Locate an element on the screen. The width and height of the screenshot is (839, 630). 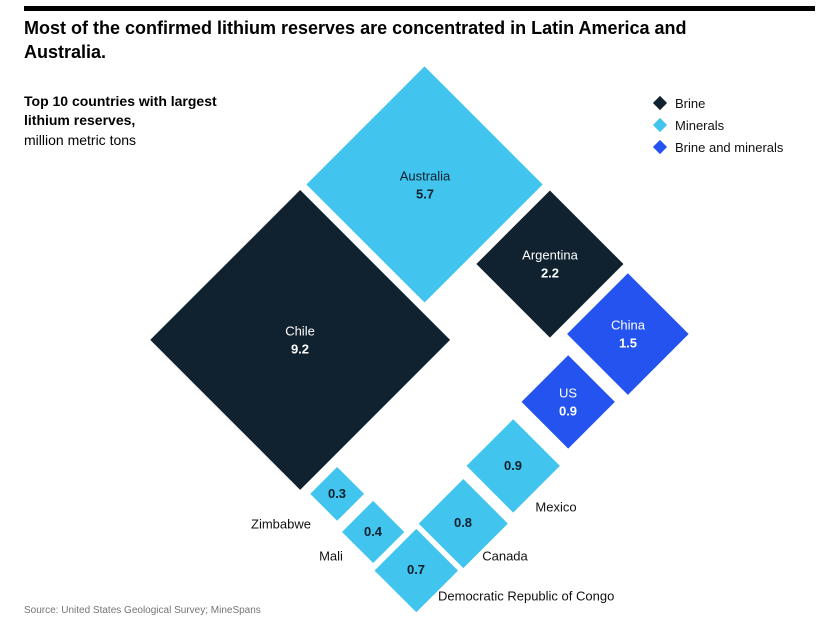
diamond-label-democratic-republic-of-congo: 0.7 is located at coordinates (416, 570).